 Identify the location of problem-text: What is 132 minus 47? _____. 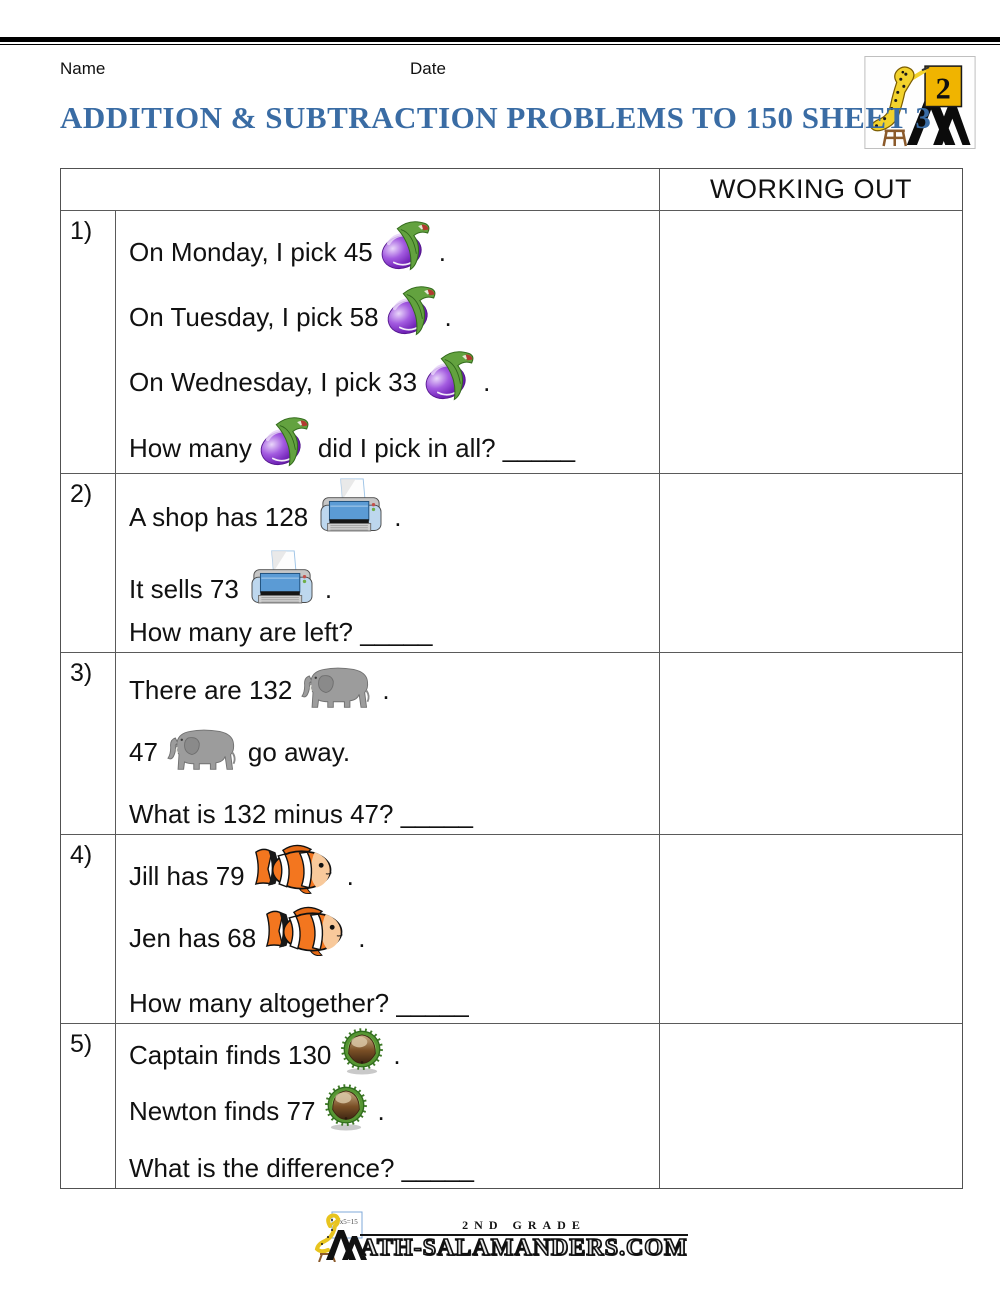
(301, 814).